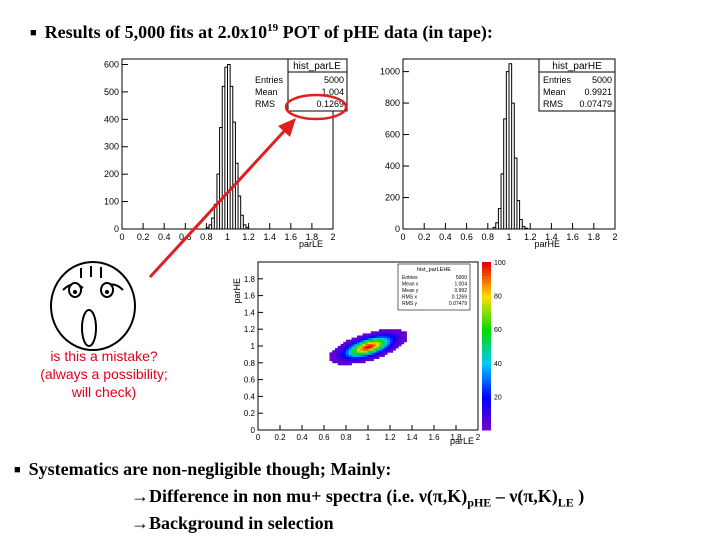 This screenshot has height=540, width=720. What do you see at coordinates (227, 237) in the screenshot?
I see `hist-parLE-xtick-label: 1` at bounding box center [227, 237].